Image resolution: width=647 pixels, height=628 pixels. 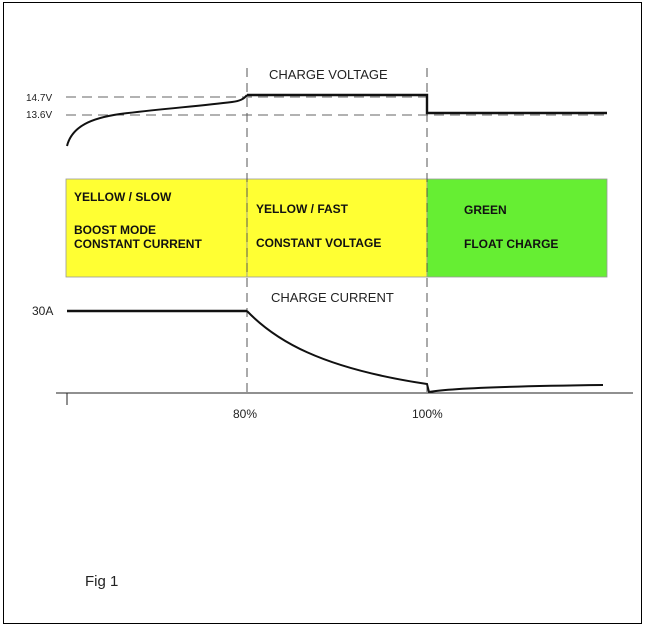 I want to click on current-level-label: 30A, so click(x=42, y=311).